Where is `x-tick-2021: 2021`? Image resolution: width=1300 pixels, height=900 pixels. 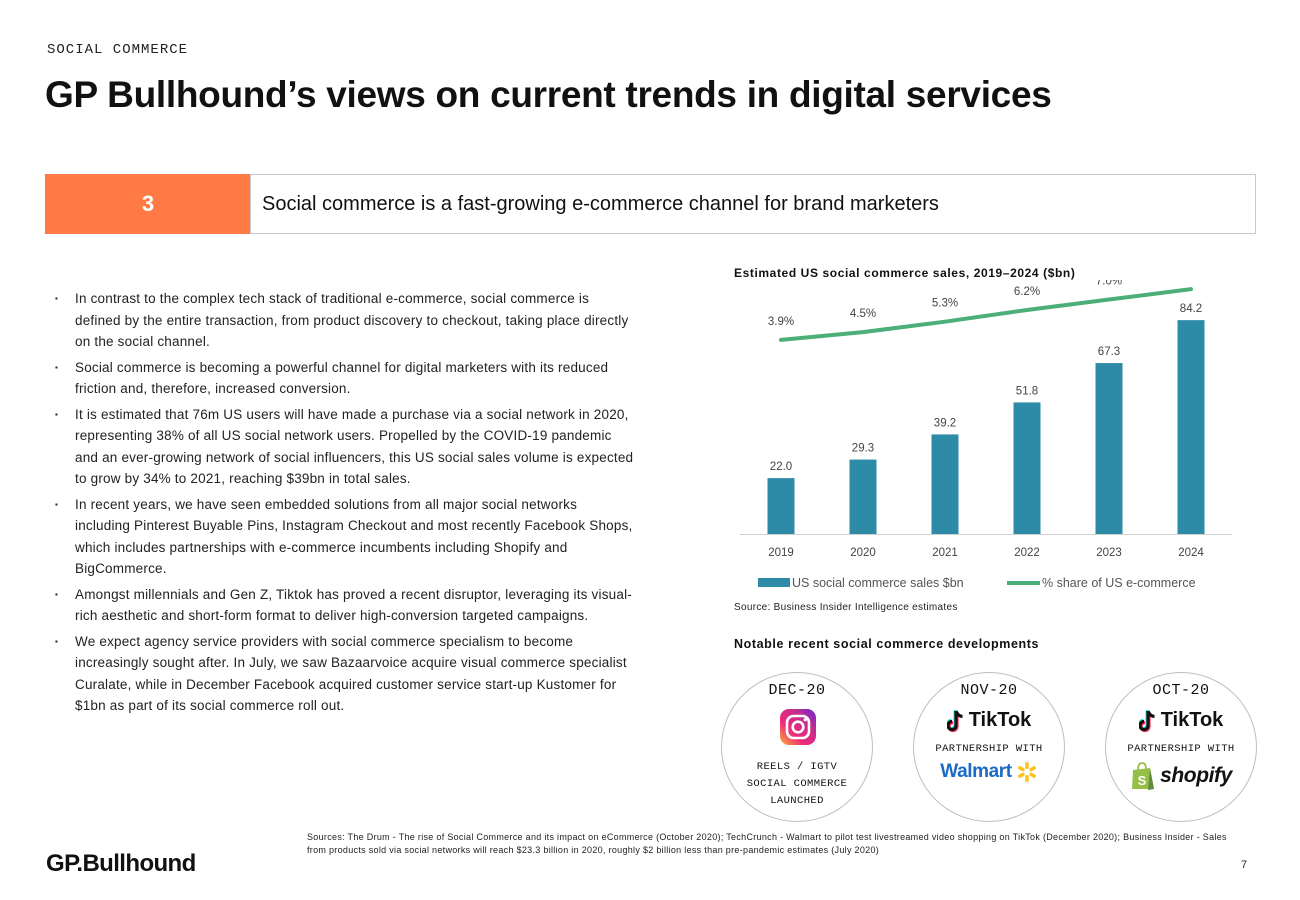
x-tick-2021: 2021 is located at coordinates (945, 553).